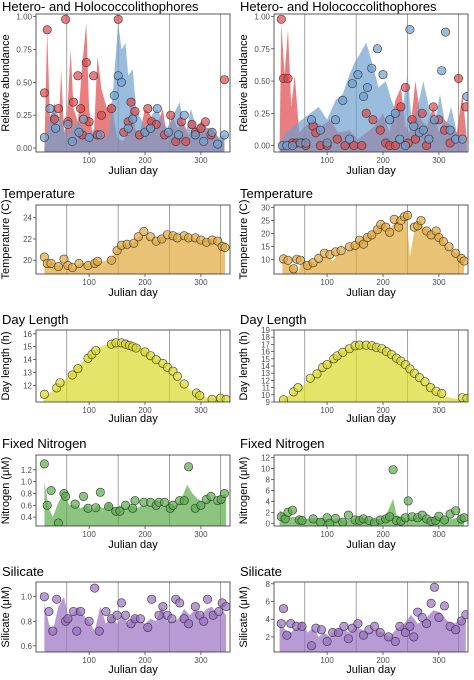 Image resolution: width=474 pixels, height=680 pixels. Describe the element at coordinates (262, 113) in the screenshot. I see `y-tick-label: 0.25` at that location.